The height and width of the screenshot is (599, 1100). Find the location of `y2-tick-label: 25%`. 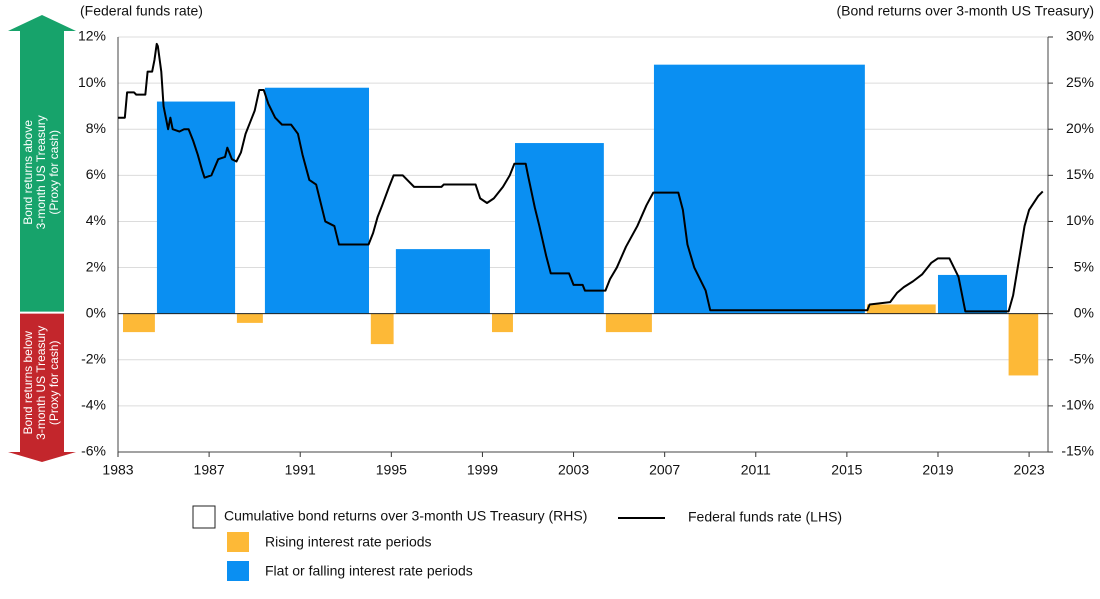

y2-tick-label: 25% is located at coordinates (1080, 82).